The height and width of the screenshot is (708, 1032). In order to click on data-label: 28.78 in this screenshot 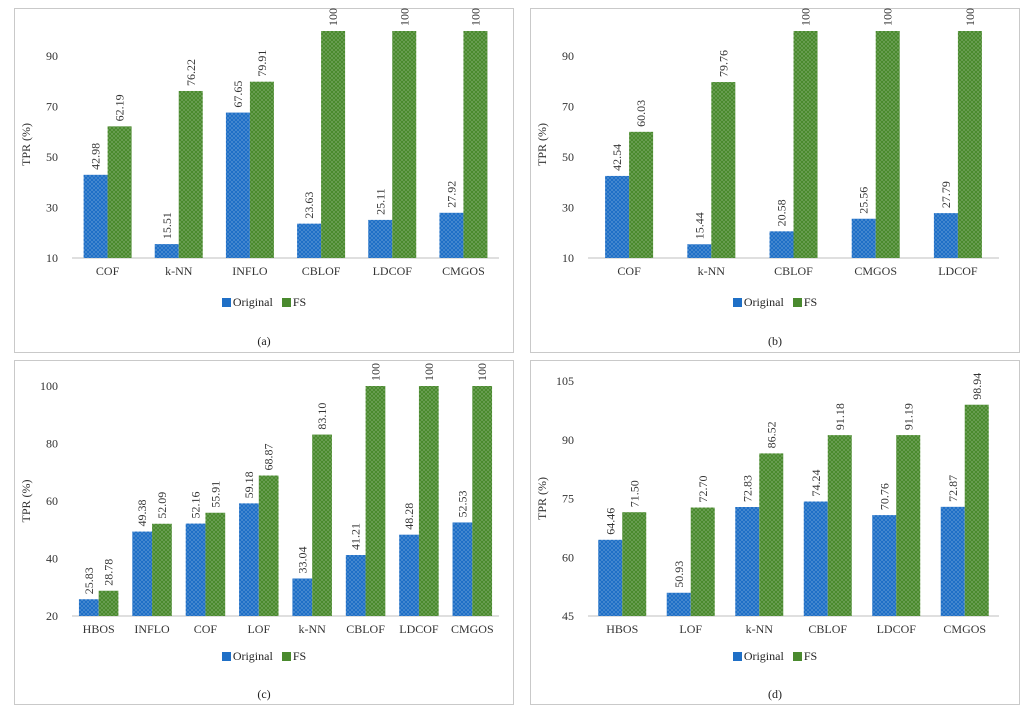, I will do `click(109, 572)`.